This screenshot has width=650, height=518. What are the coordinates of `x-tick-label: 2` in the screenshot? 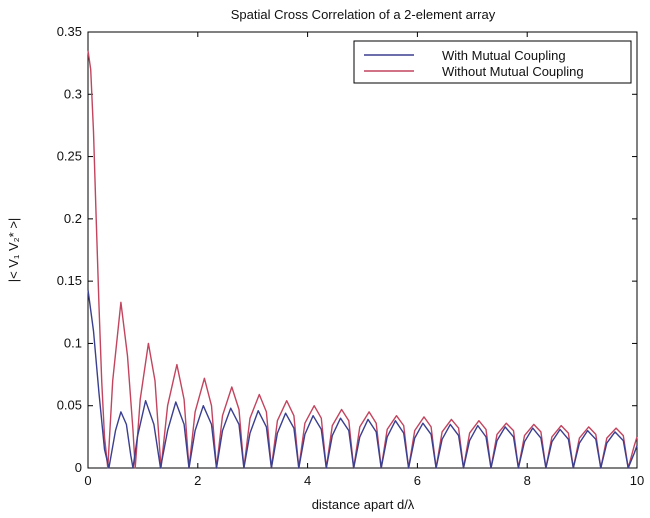 It's located at (197, 480).